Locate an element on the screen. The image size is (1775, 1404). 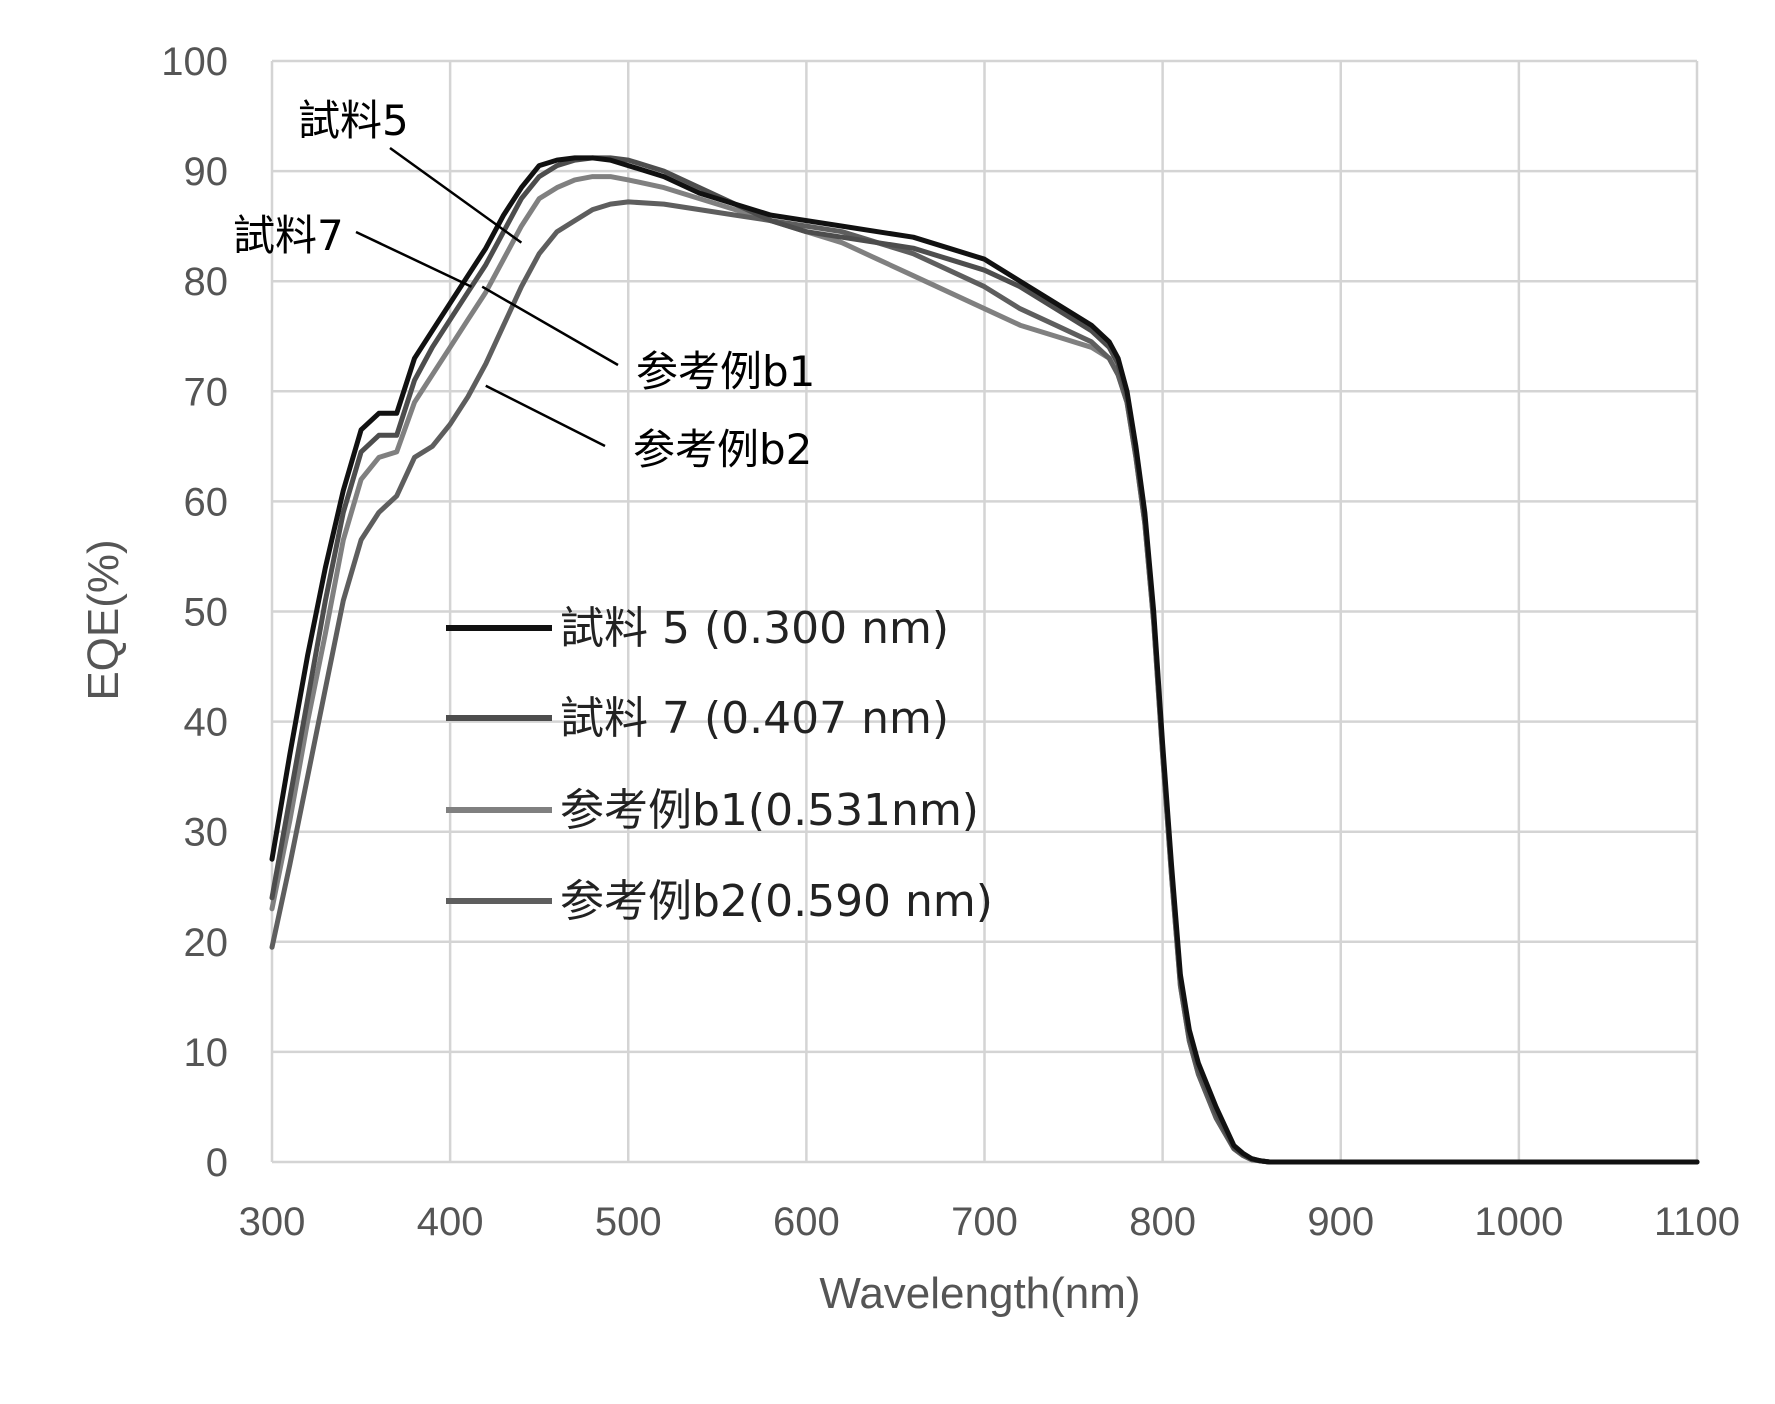
x-tick-label: 600 is located at coordinates (806, 1222).